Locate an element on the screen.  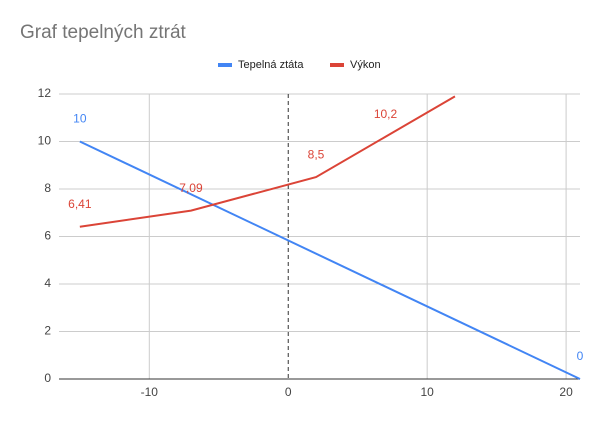
x-tick-label: 10 is located at coordinates (427, 392).